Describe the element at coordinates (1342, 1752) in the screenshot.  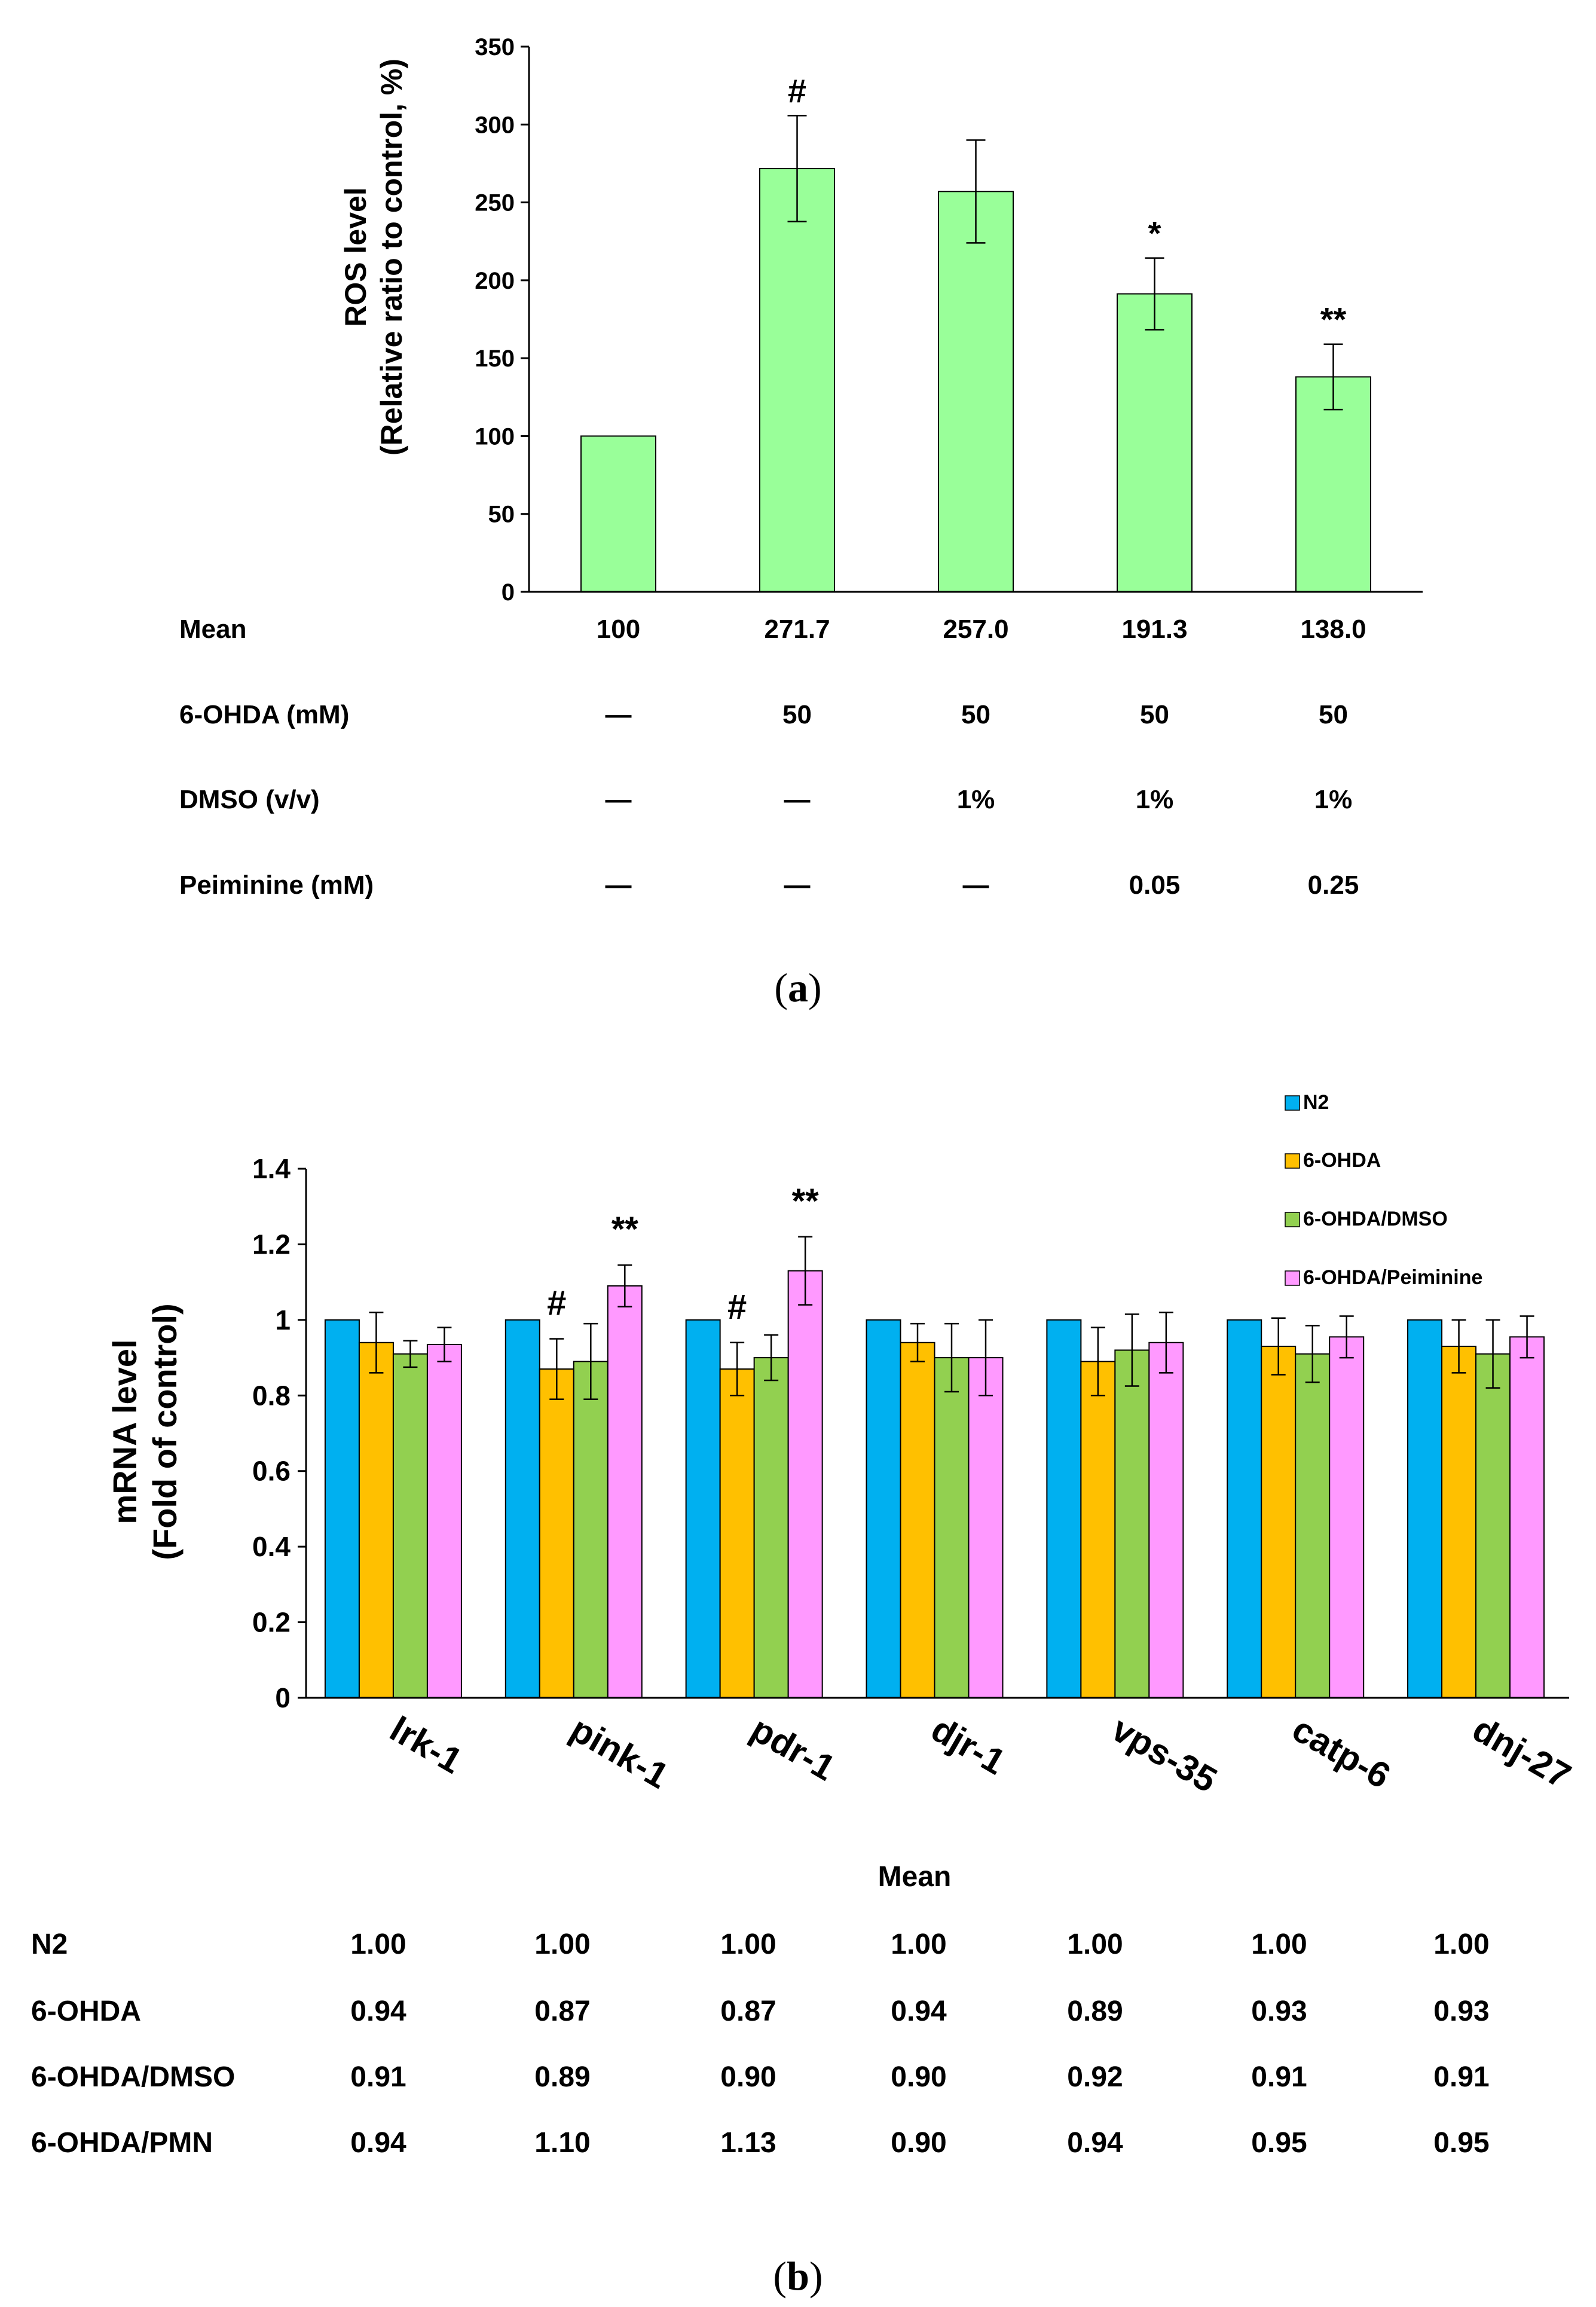
I see `panel-b-x-label: catp-6` at that location.